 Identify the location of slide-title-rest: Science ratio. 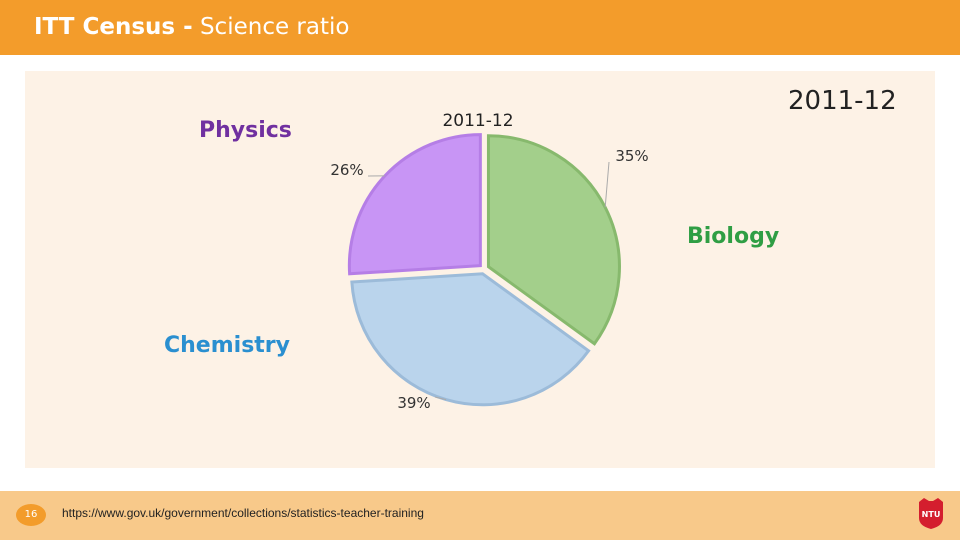
(271, 27).